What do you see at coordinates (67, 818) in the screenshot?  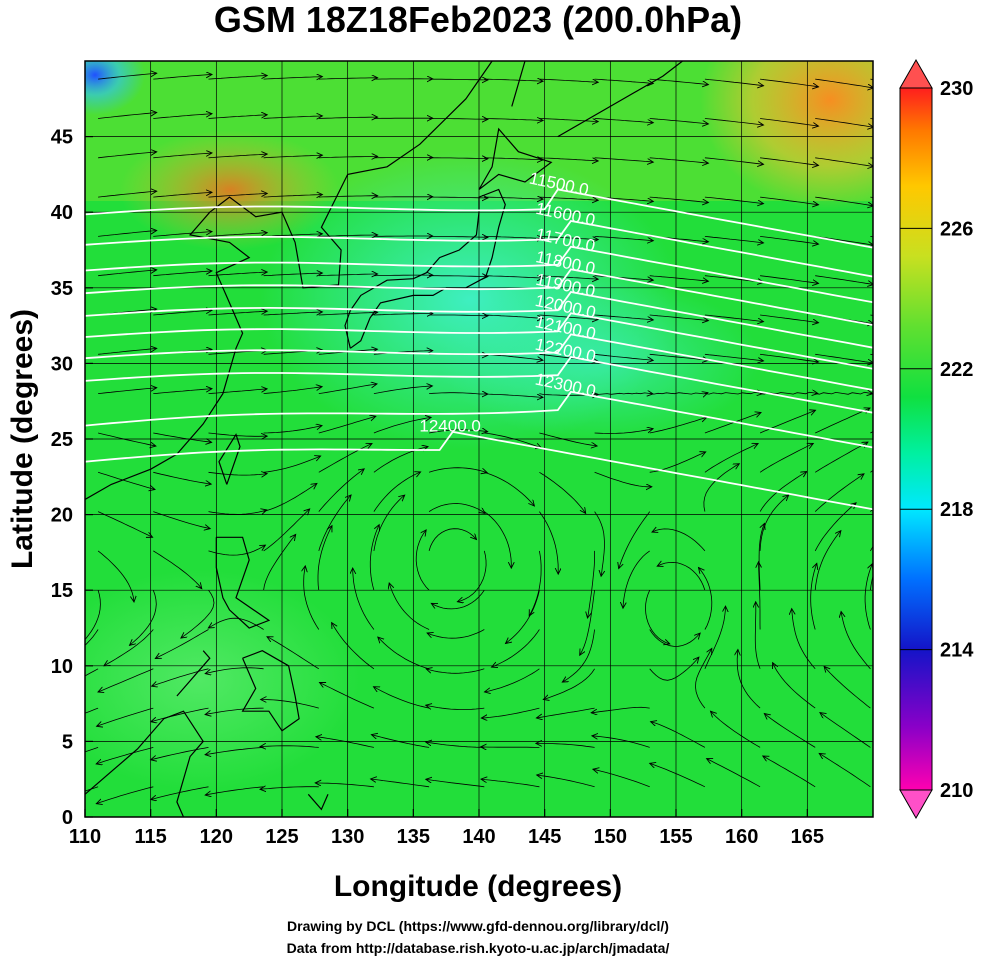 I see `y-tick-label: 0` at bounding box center [67, 818].